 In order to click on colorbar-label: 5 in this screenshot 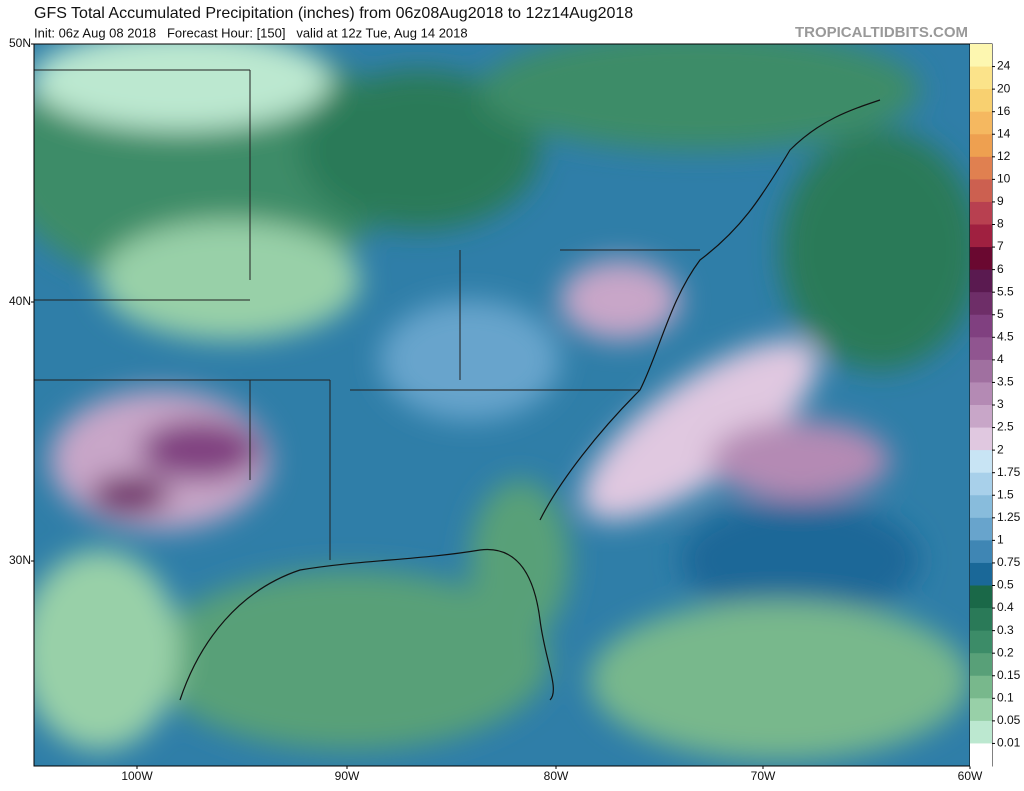, I will do `click(1000, 314)`.